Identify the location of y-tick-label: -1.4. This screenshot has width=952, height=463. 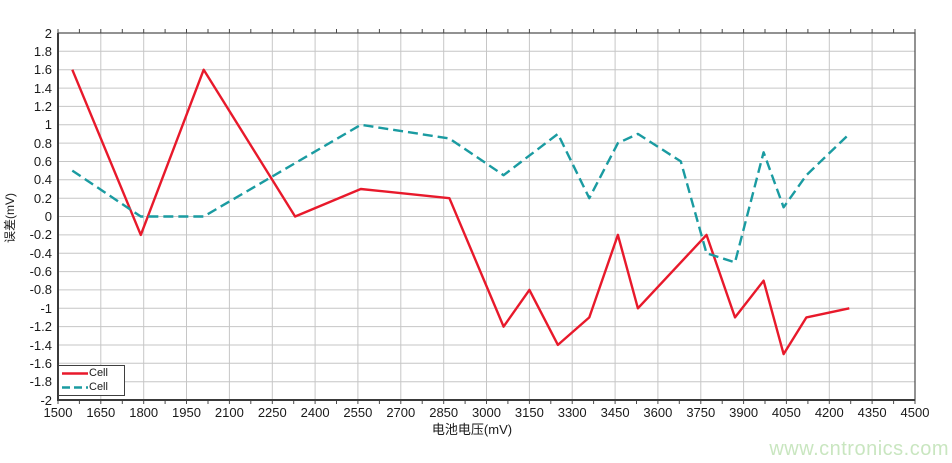
(40, 345).